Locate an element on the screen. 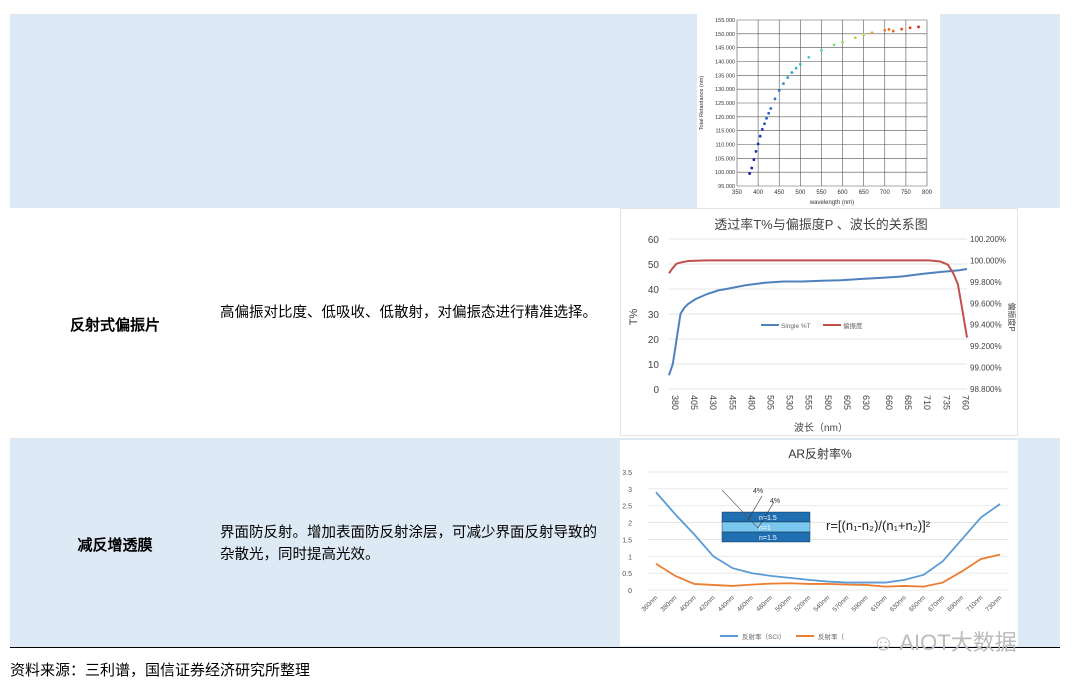 The image size is (1080, 687). y-tick-label: 10 is located at coordinates (654, 365).